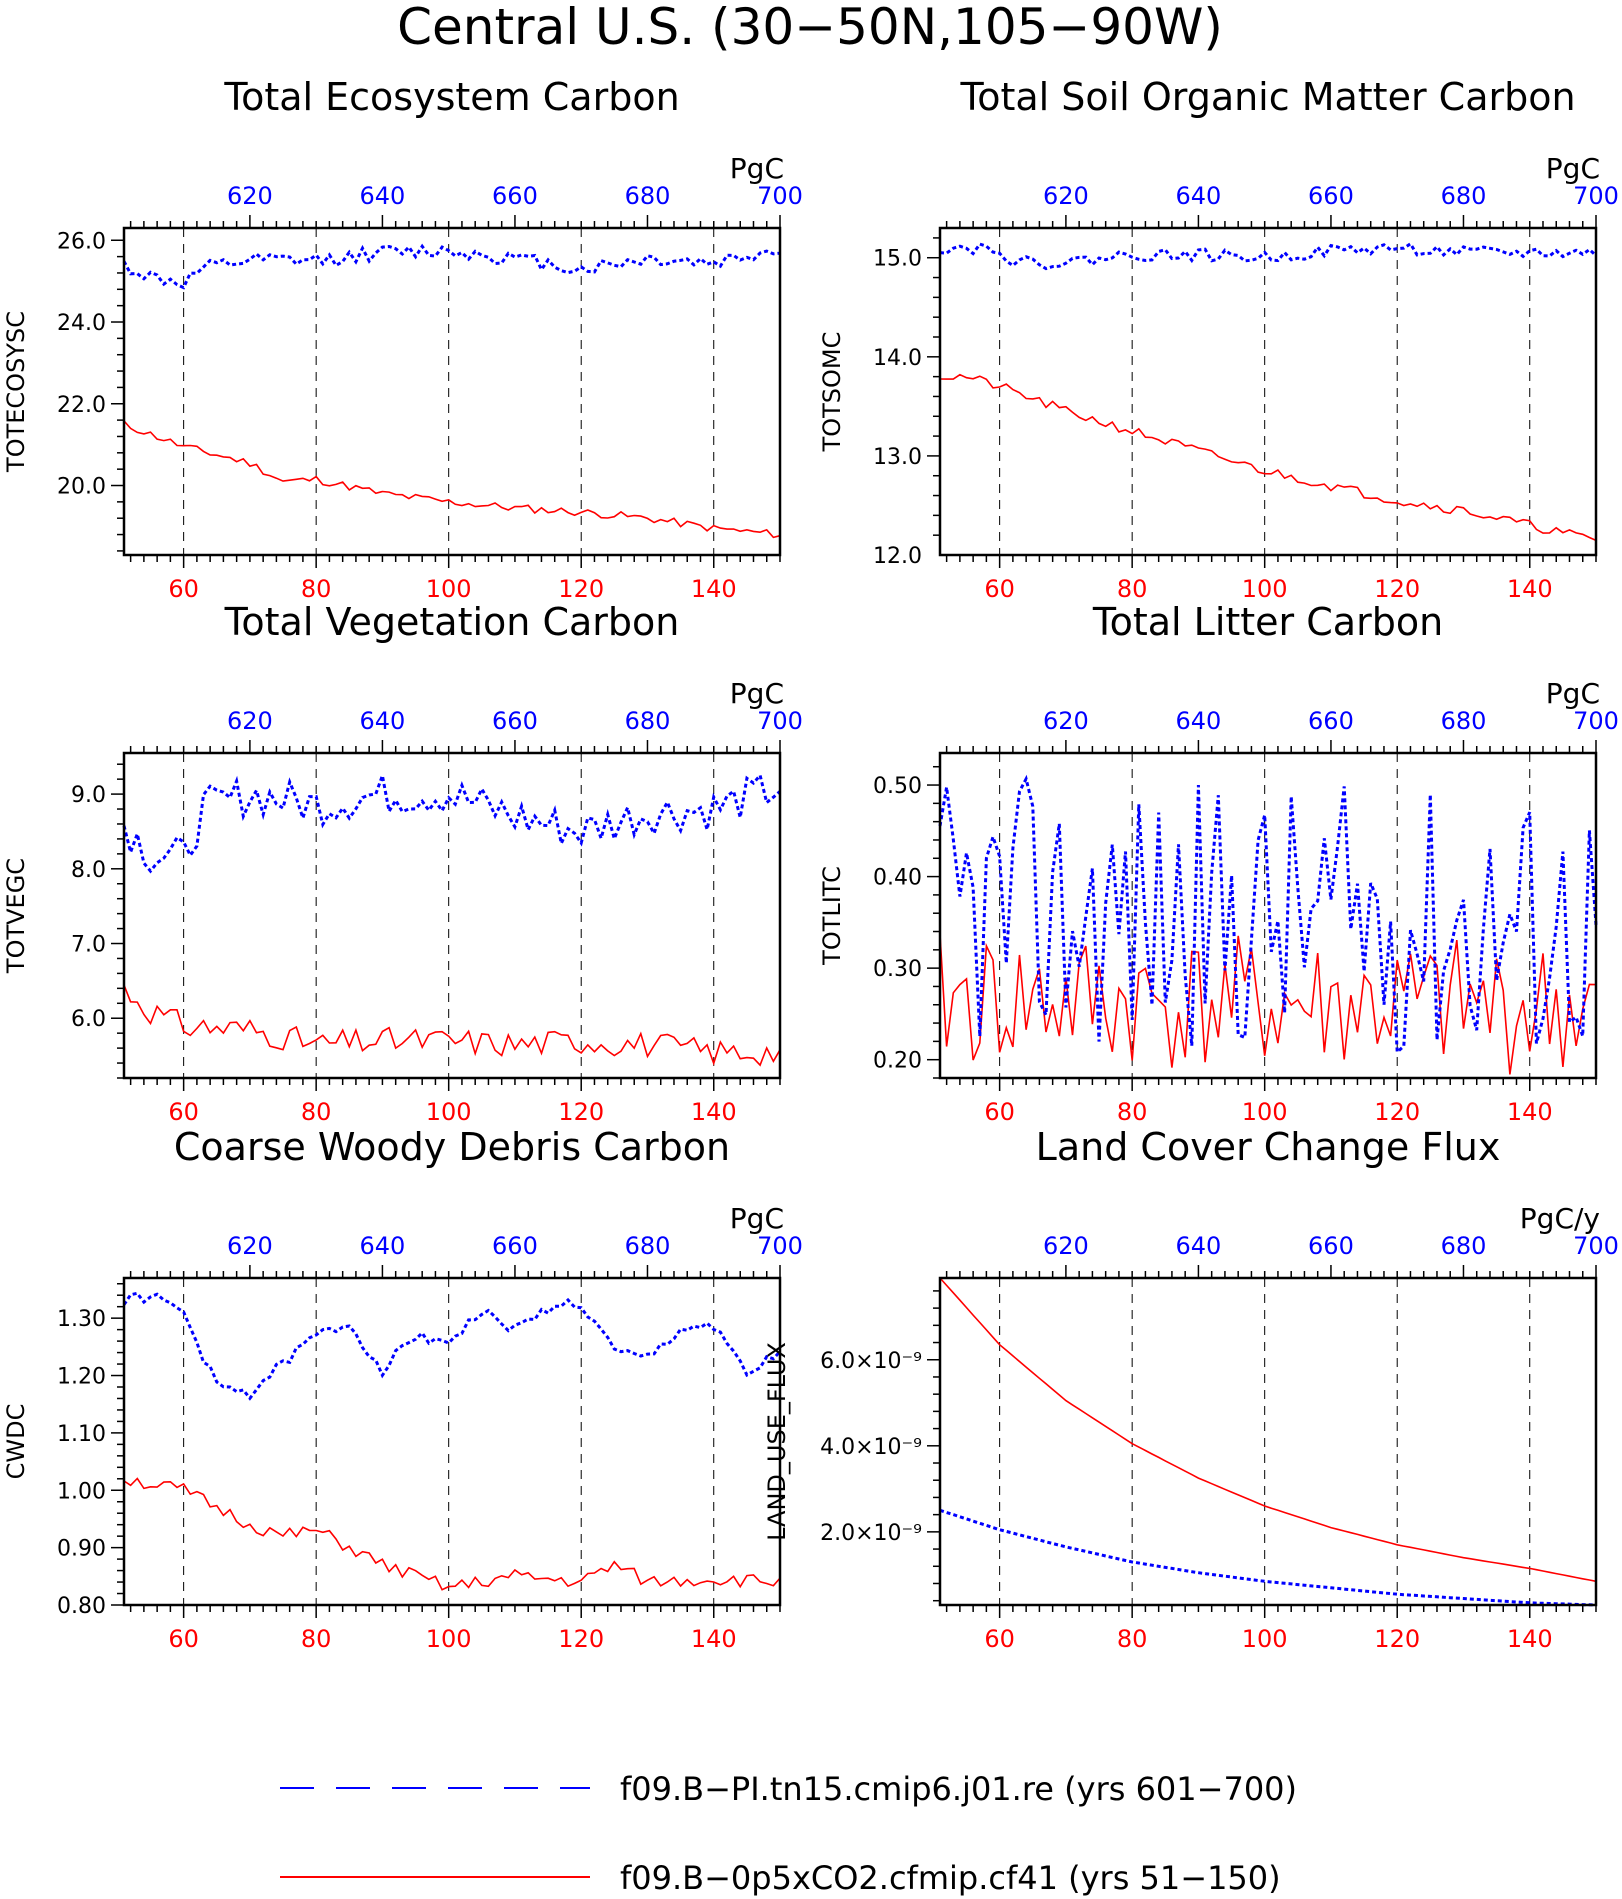 This screenshot has width=1622, height=1899. Describe the element at coordinates (897, 358) in the screenshot. I see `y-tick-label: 14.0` at that location.